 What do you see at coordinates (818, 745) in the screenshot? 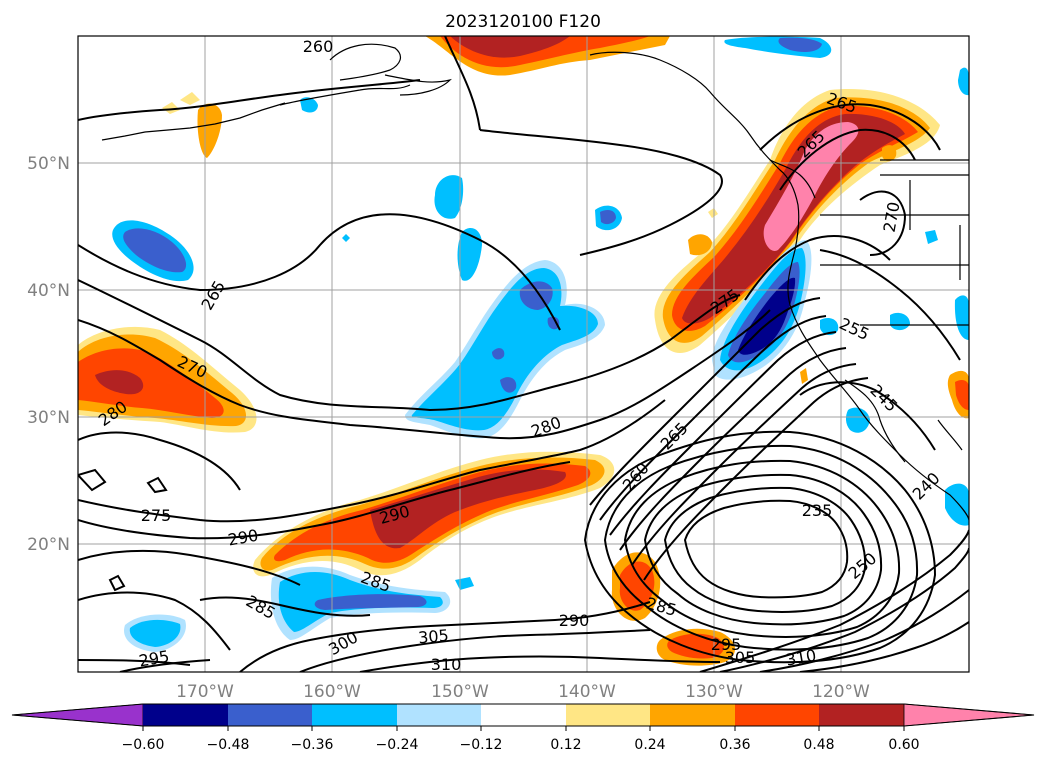
I see `colorbar-tick-label: 0.48` at bounding box center [818, 745].